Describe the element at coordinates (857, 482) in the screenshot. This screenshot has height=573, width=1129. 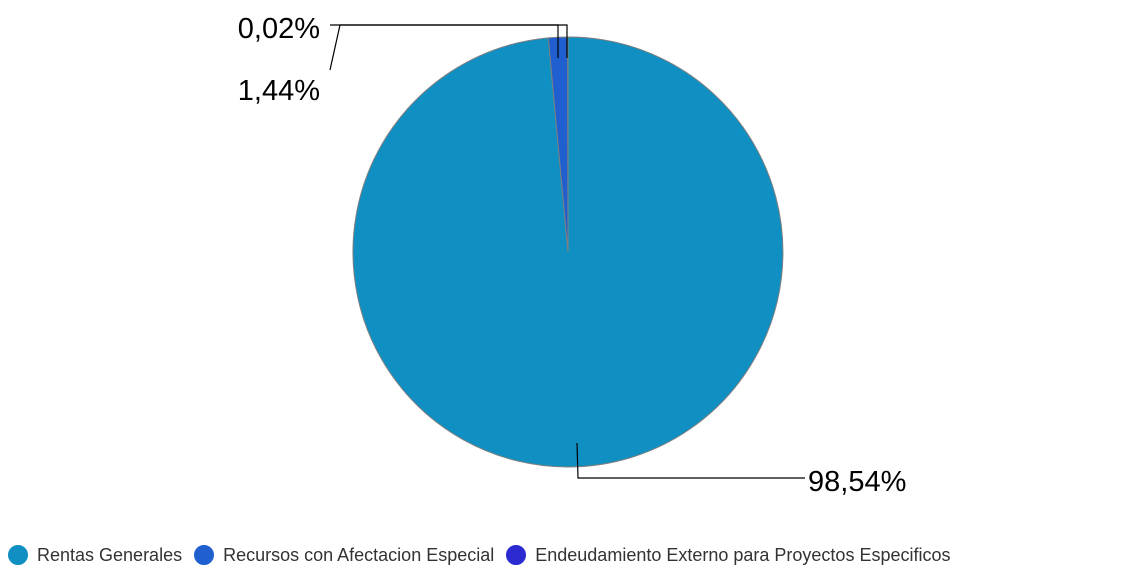
I see `label-rentas-generales: 98,54%` at that location.